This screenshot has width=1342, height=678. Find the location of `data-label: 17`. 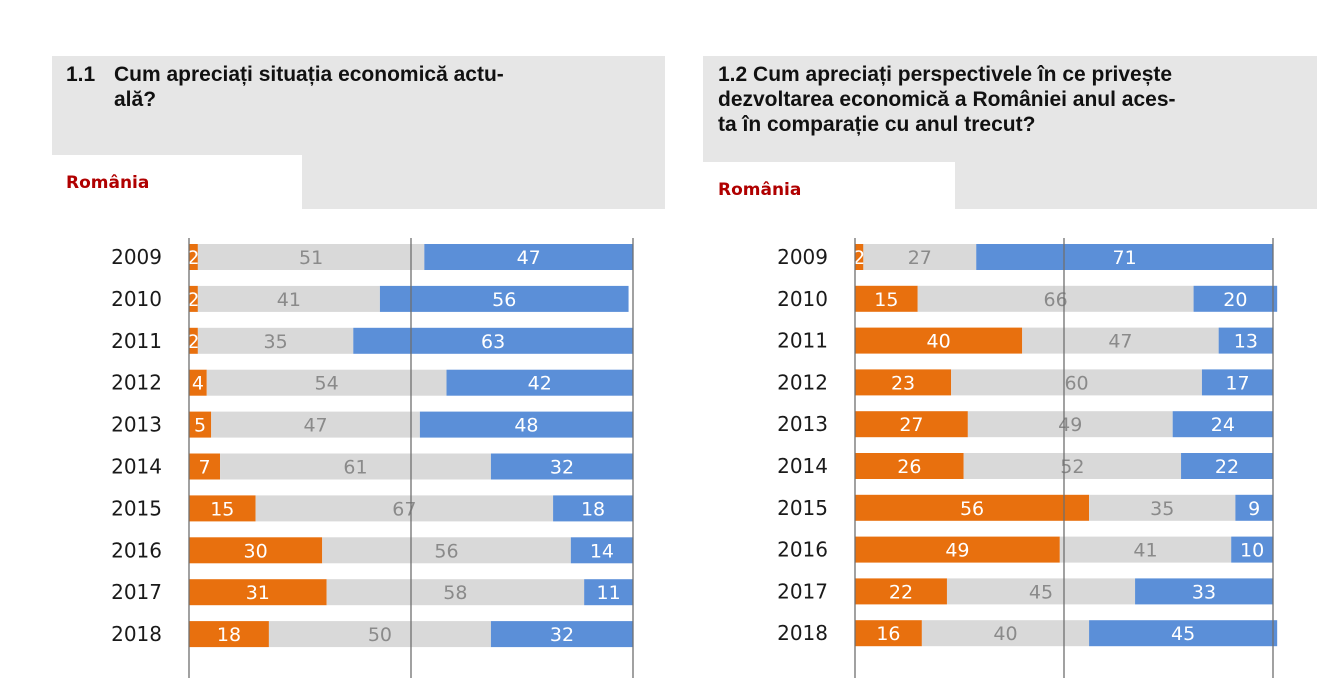

data-label: 17 is located at coordinates (1237, 383).